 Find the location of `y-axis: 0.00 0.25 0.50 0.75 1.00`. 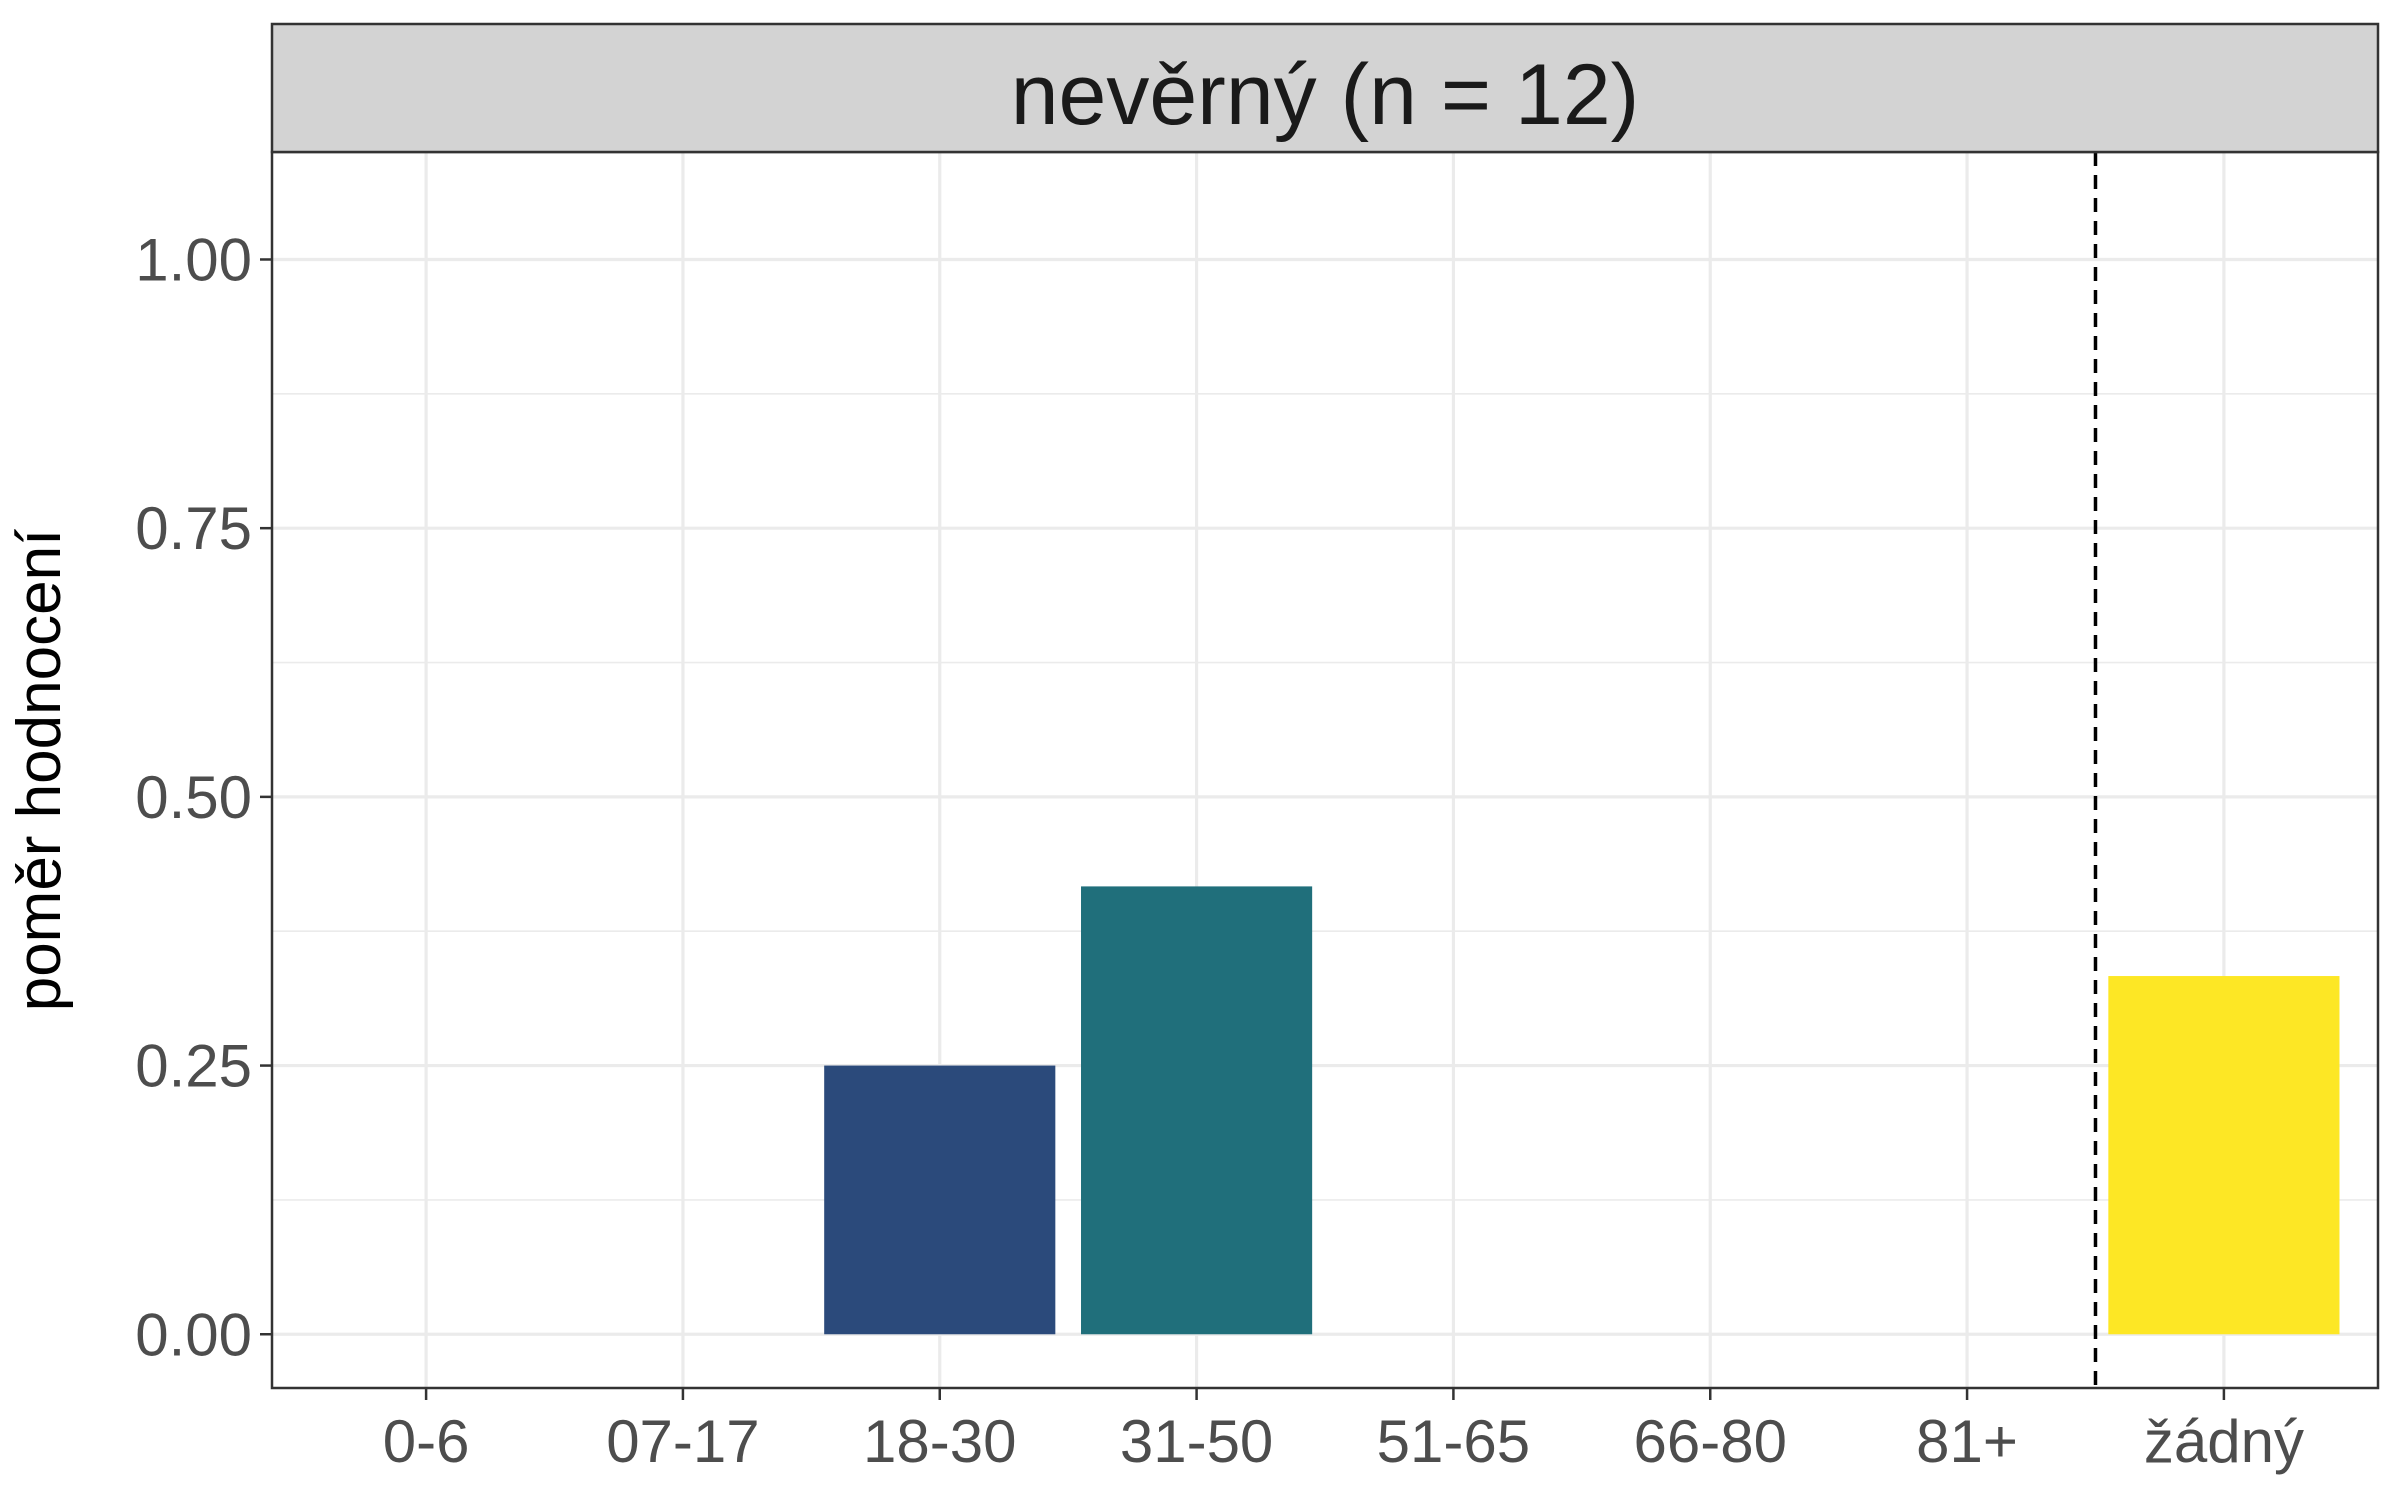

y-axis: 0.00 0.25 0.50 0.75 1.00 is located at coordinates (203, 797).